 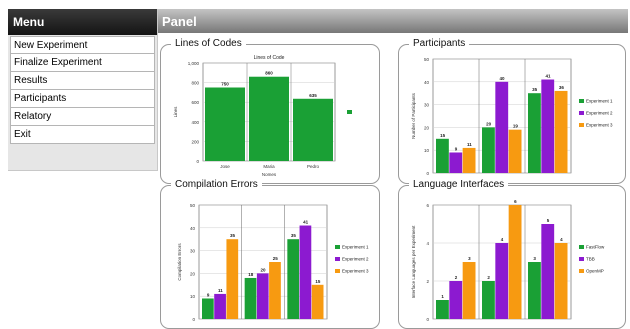 What do you see at coordinates (216, 184) in the screenshot?
I see `compilation-errors-legend: Compilation Errors` at bounding box center [216, 184].